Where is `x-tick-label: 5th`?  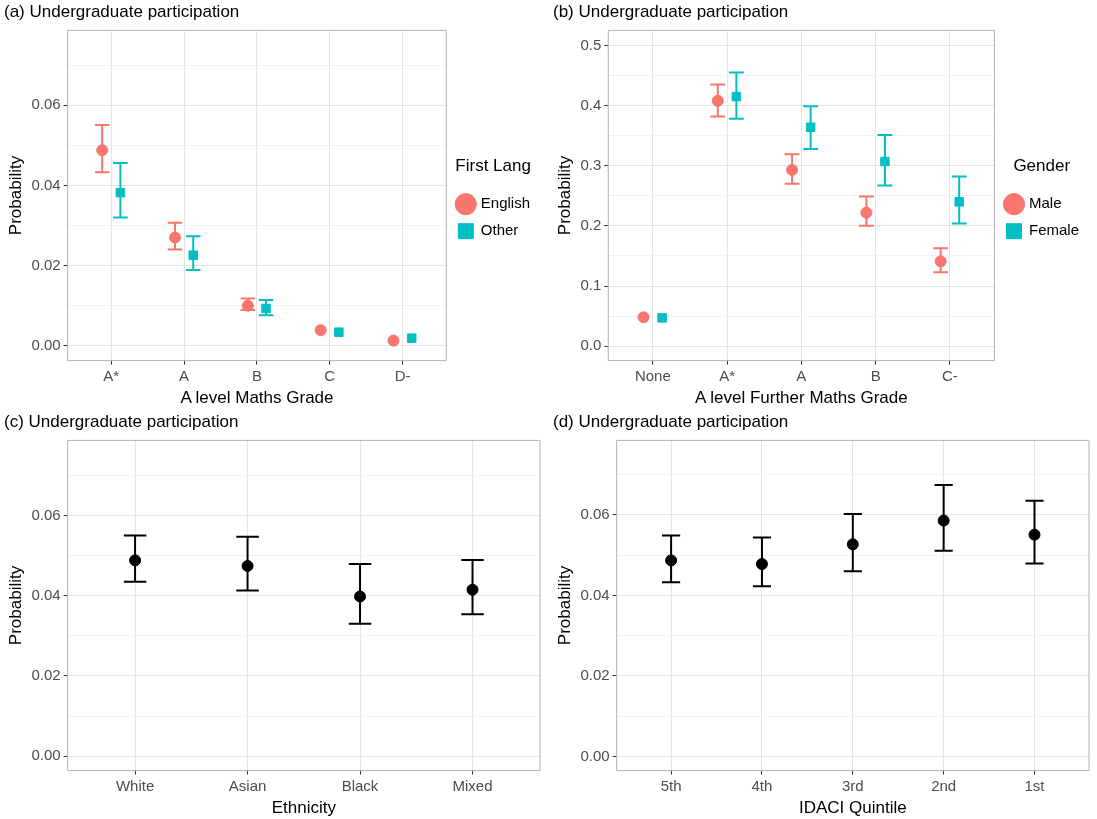
x-tick-label: 5th is located at coordinates (671, 785).